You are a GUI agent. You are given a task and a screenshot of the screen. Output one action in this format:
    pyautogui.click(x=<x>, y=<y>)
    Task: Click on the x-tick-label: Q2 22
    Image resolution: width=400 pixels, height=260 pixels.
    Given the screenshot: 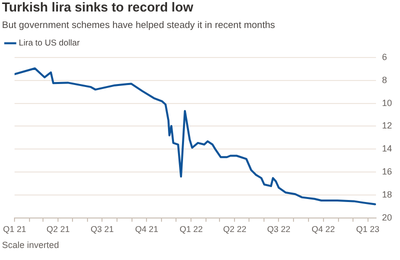 What is the action you would take?
    pyautogui.click(x=235, y=229)
    